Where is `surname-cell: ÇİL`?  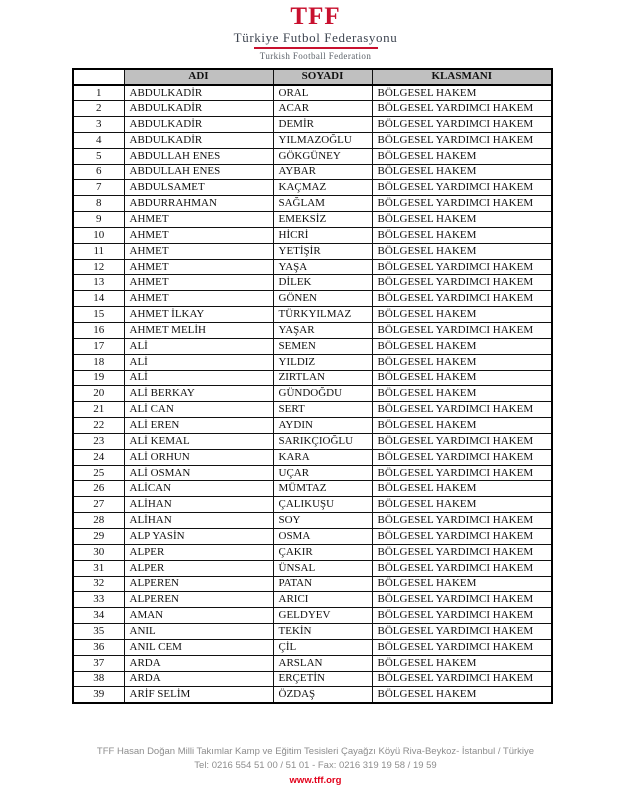 surname-cell: ÇİL is located at coordinates (322, 647).